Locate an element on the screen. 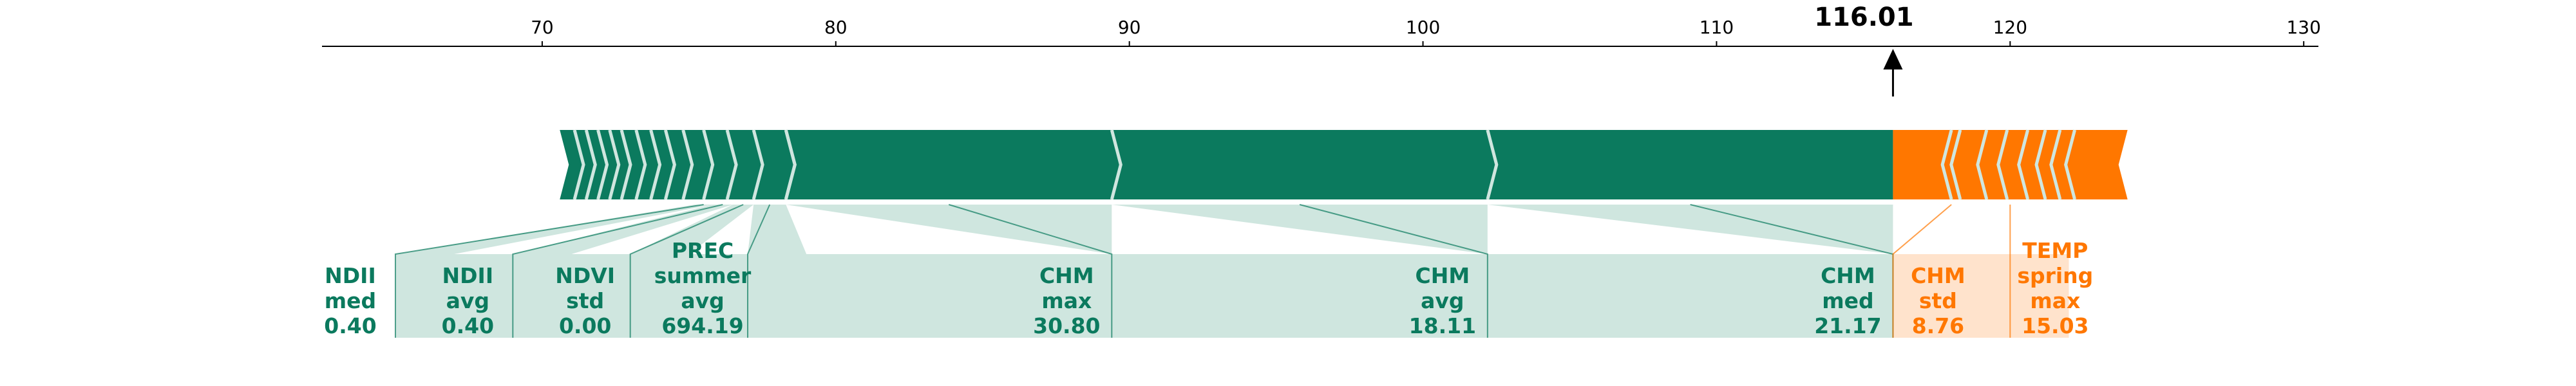  chevron-separators is located at coordinates (1325, 164).